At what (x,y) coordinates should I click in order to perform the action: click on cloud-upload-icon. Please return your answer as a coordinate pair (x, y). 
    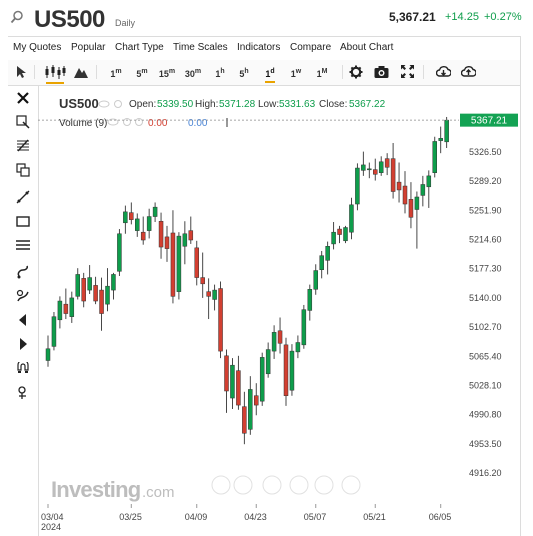
    Looking at the image, I should click on (468, 72).